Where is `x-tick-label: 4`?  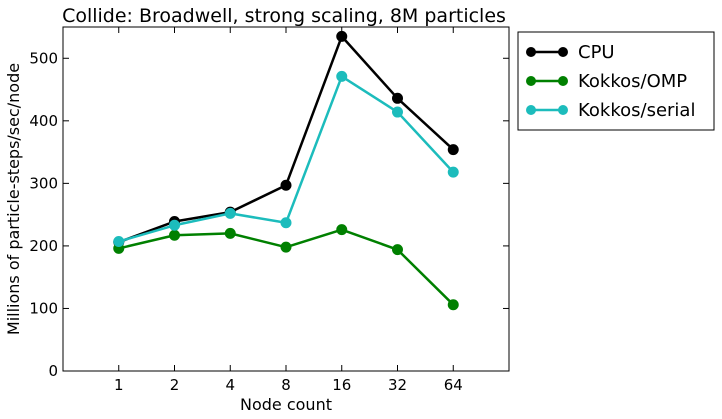
x-tick-label: 4 is located at coordinates (230, 385).